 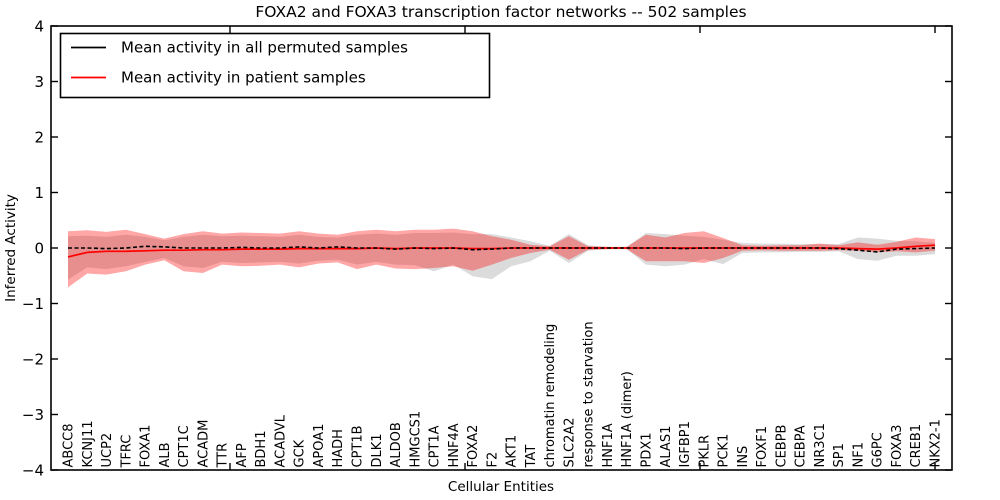 I want to click on y-tick-labels: 4 3 2 1 0 −1 −2 −3 −4, so click(x=33, y=249).